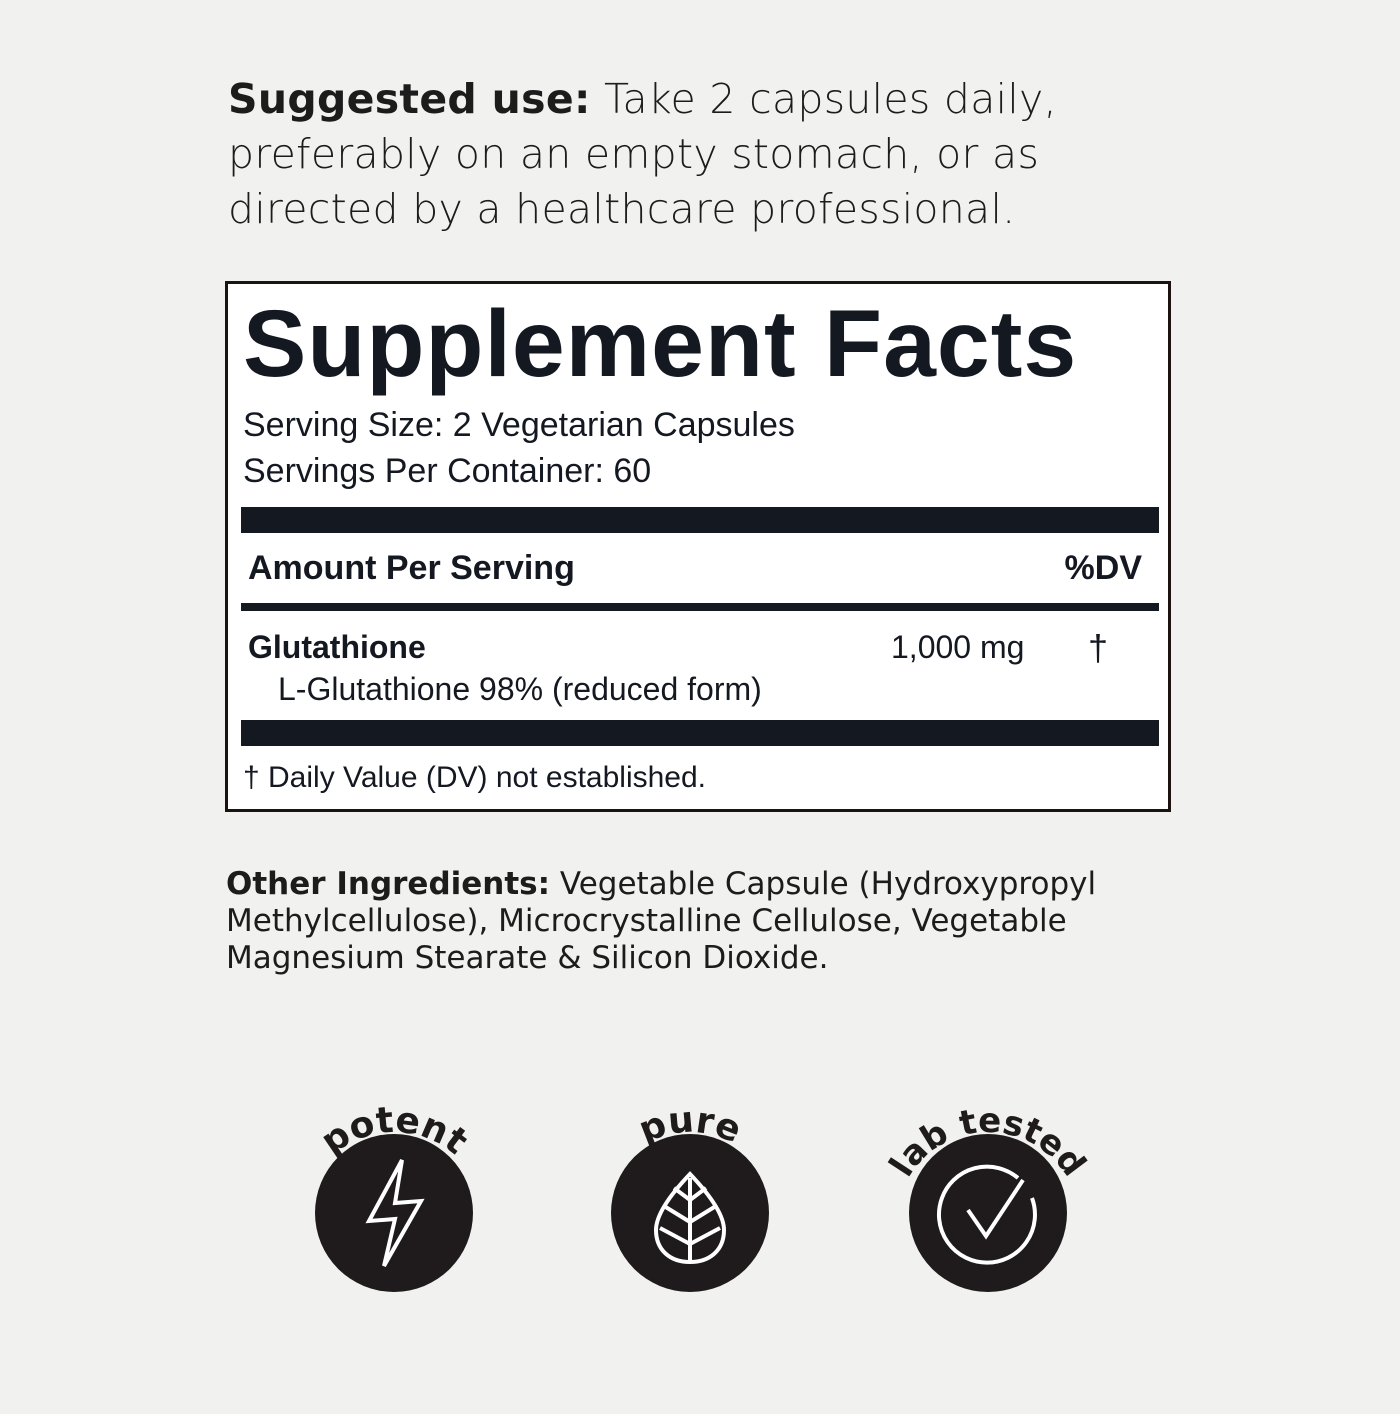 Image resolution: width=1400 pixels, height=1414 pixels. What do you see at coordinates (660, 344) in the screenshot?
I see `facts-title: Supplement Facts` at bounding box center [660, 344].